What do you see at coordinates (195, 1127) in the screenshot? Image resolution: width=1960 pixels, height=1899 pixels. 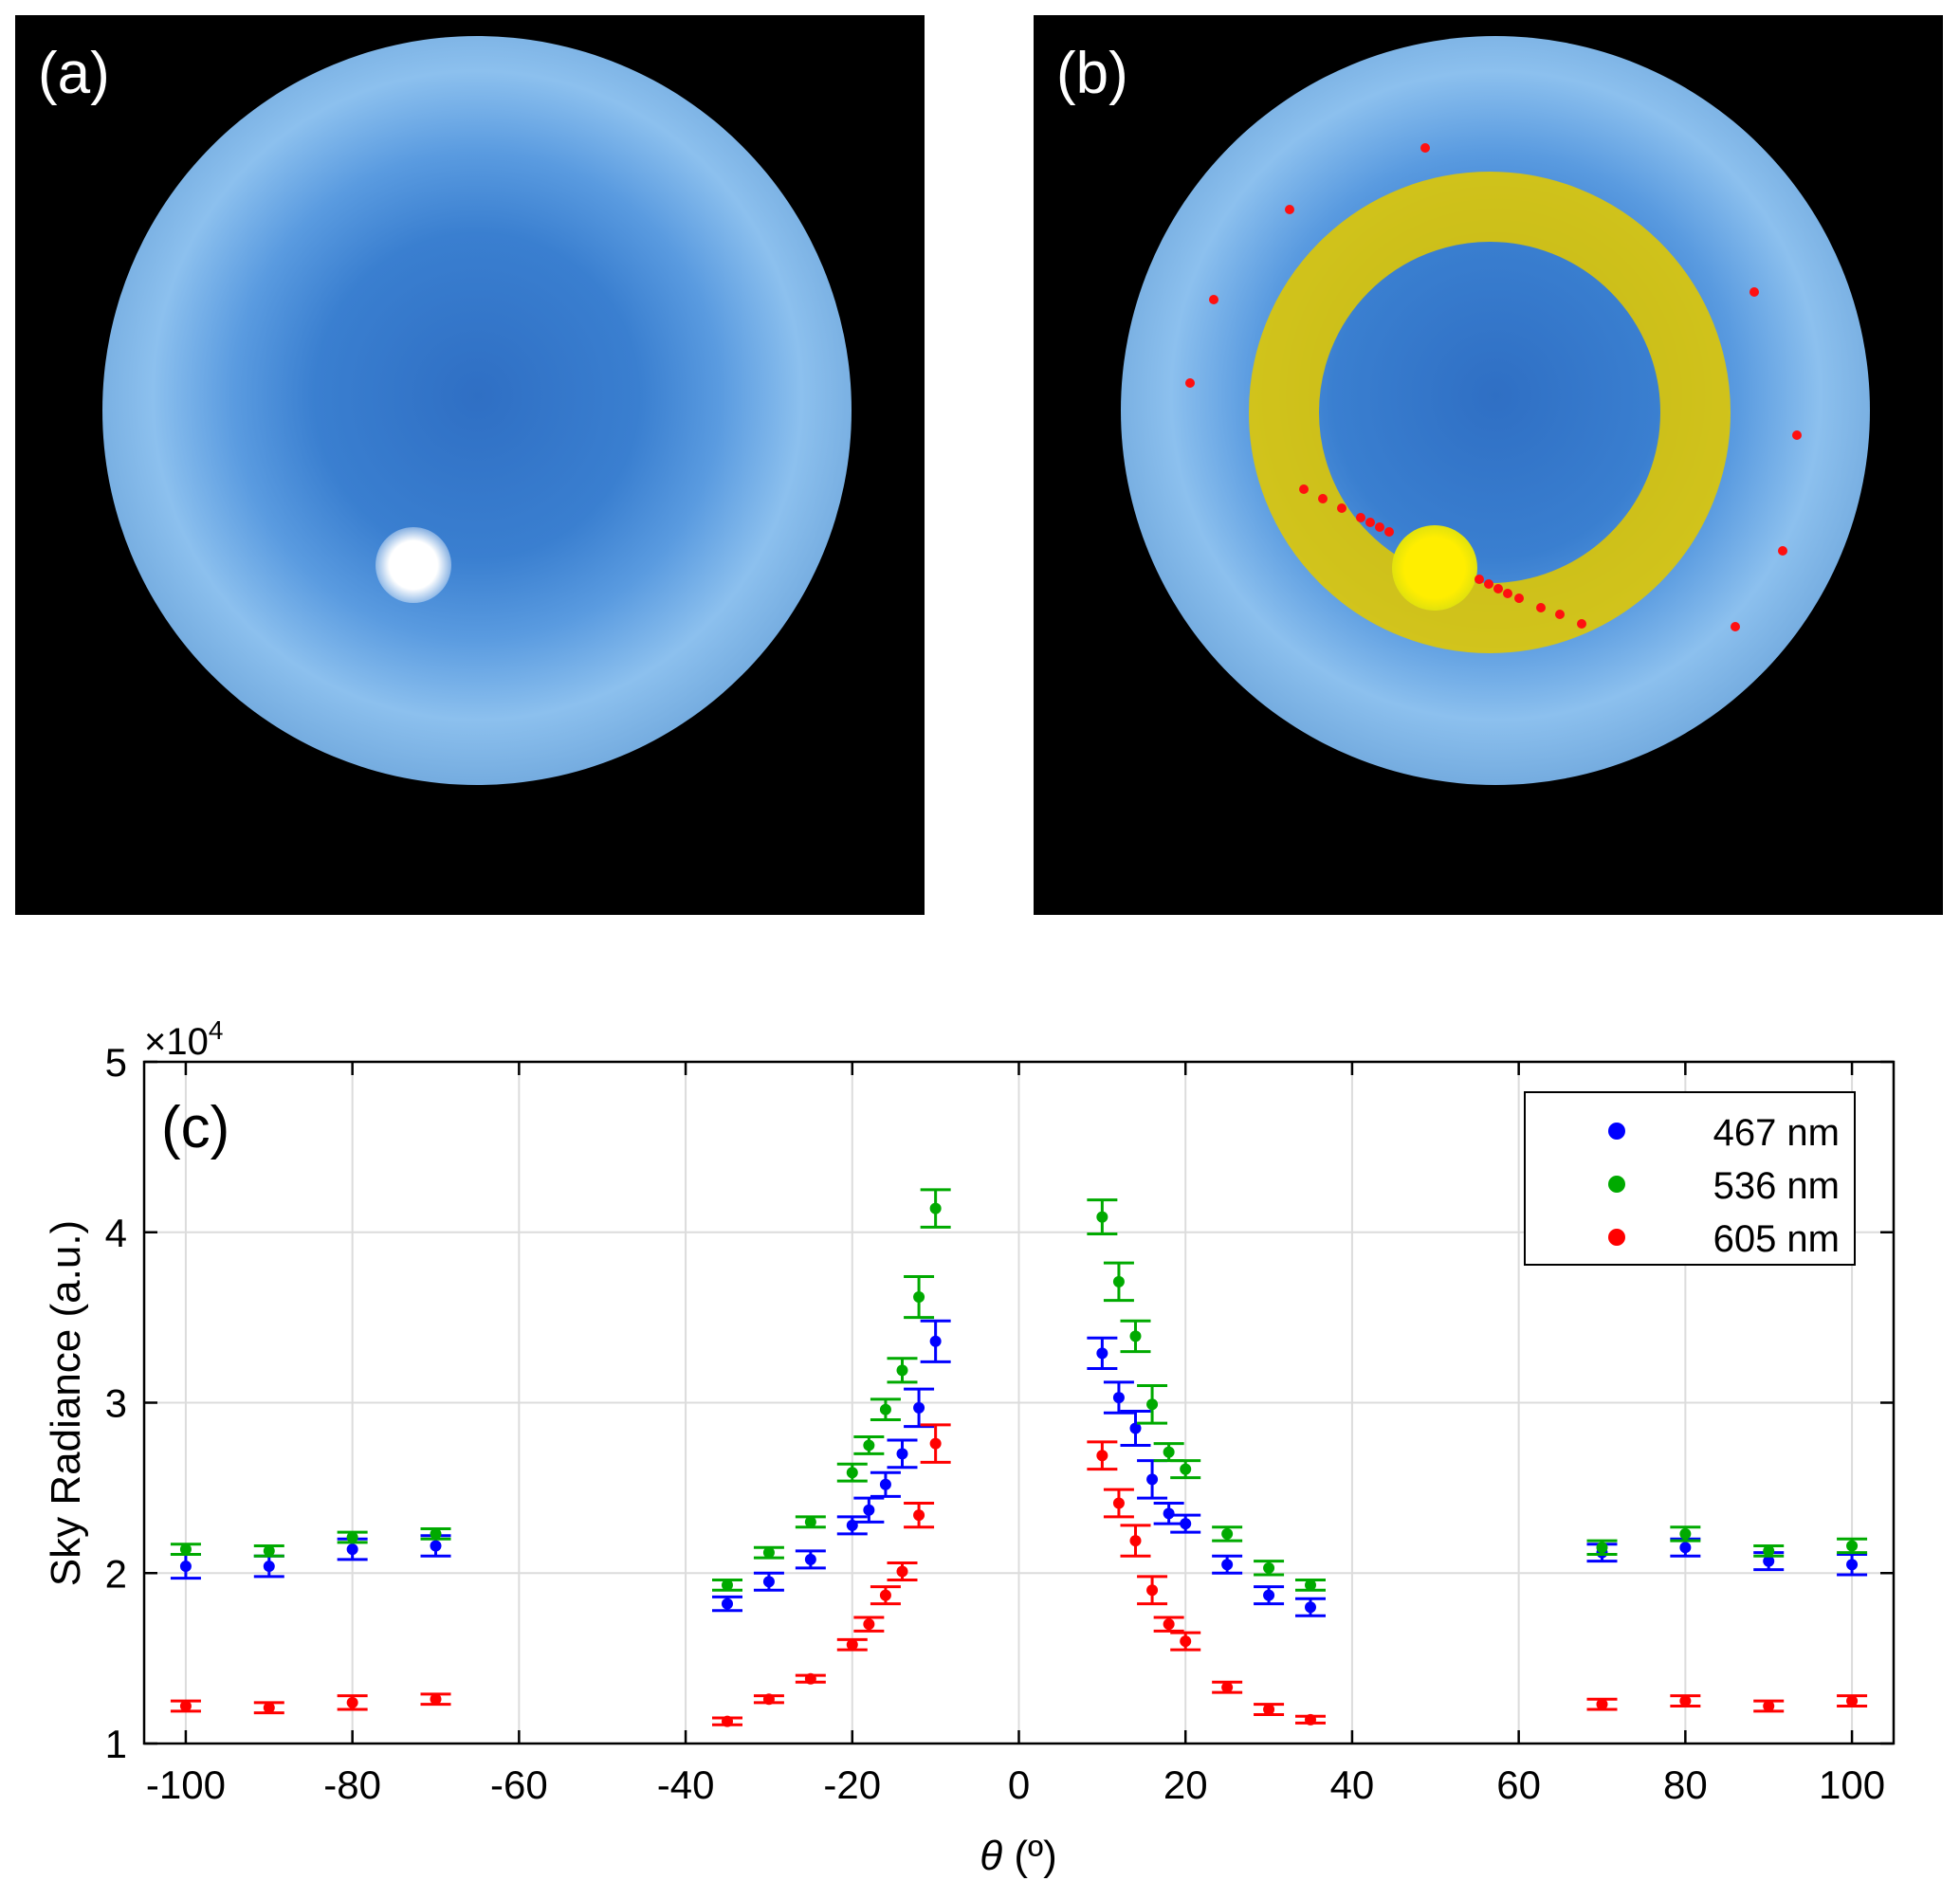 I see `panel-label-c: (c)` at bounding box center [195, 1127].